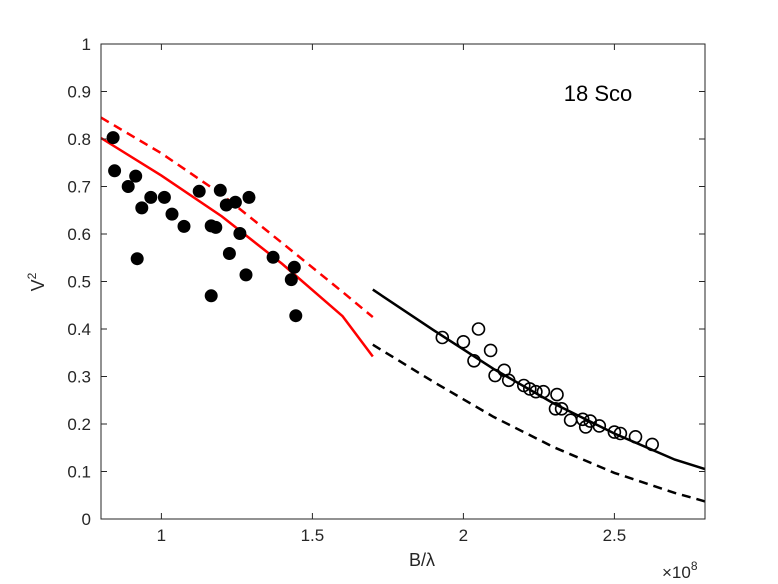 The width and height of the screenshot is (778, 584). I want to click on y-tick-label-7: 0.7, so click(79, 187).